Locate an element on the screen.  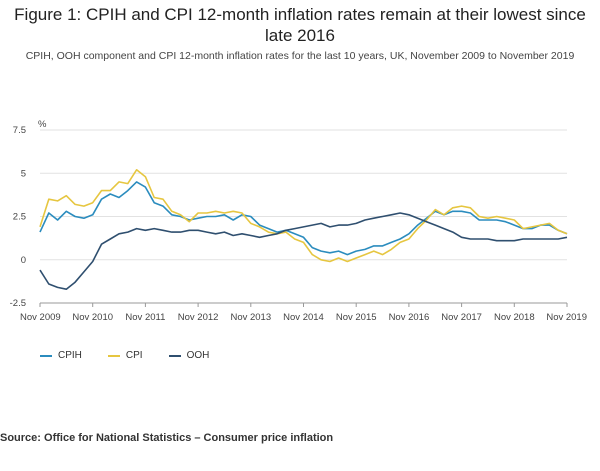
x-tick-label: Nov 2010 is located at coordinates (92, 317).